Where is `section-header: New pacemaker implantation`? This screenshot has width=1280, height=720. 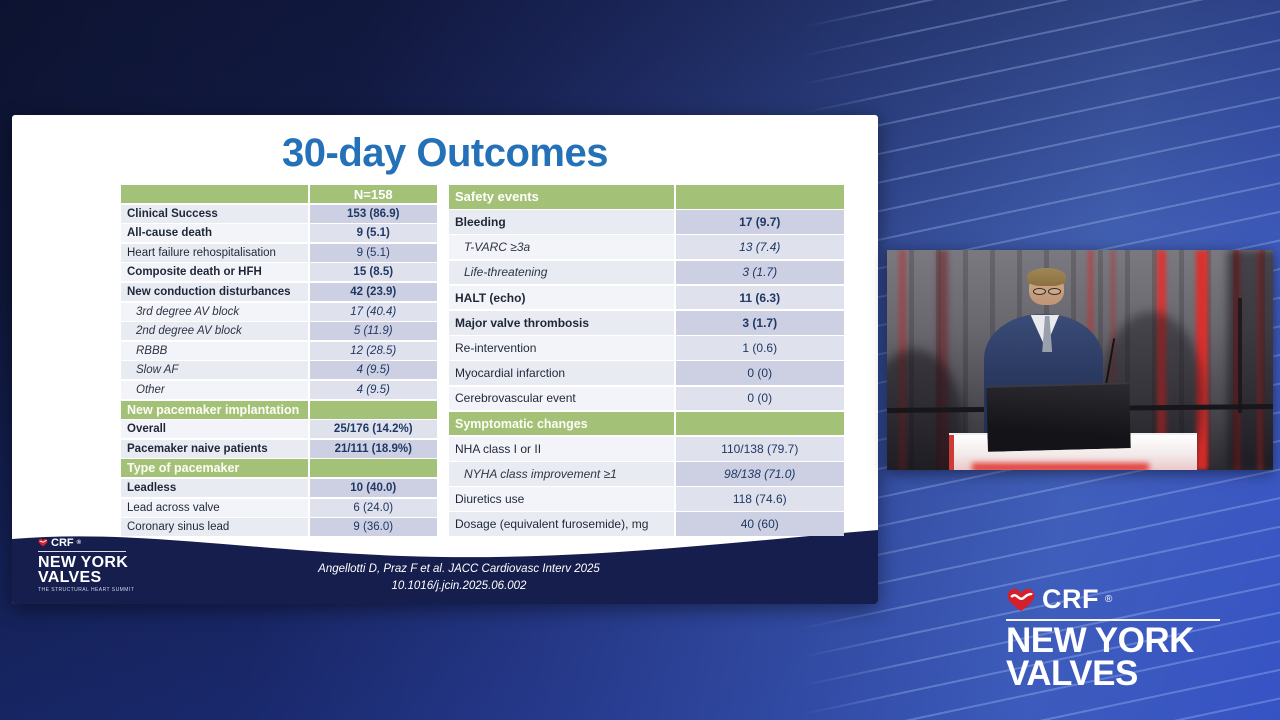
section-header: New pacemaker implantation is located at coordinates (214, 409).